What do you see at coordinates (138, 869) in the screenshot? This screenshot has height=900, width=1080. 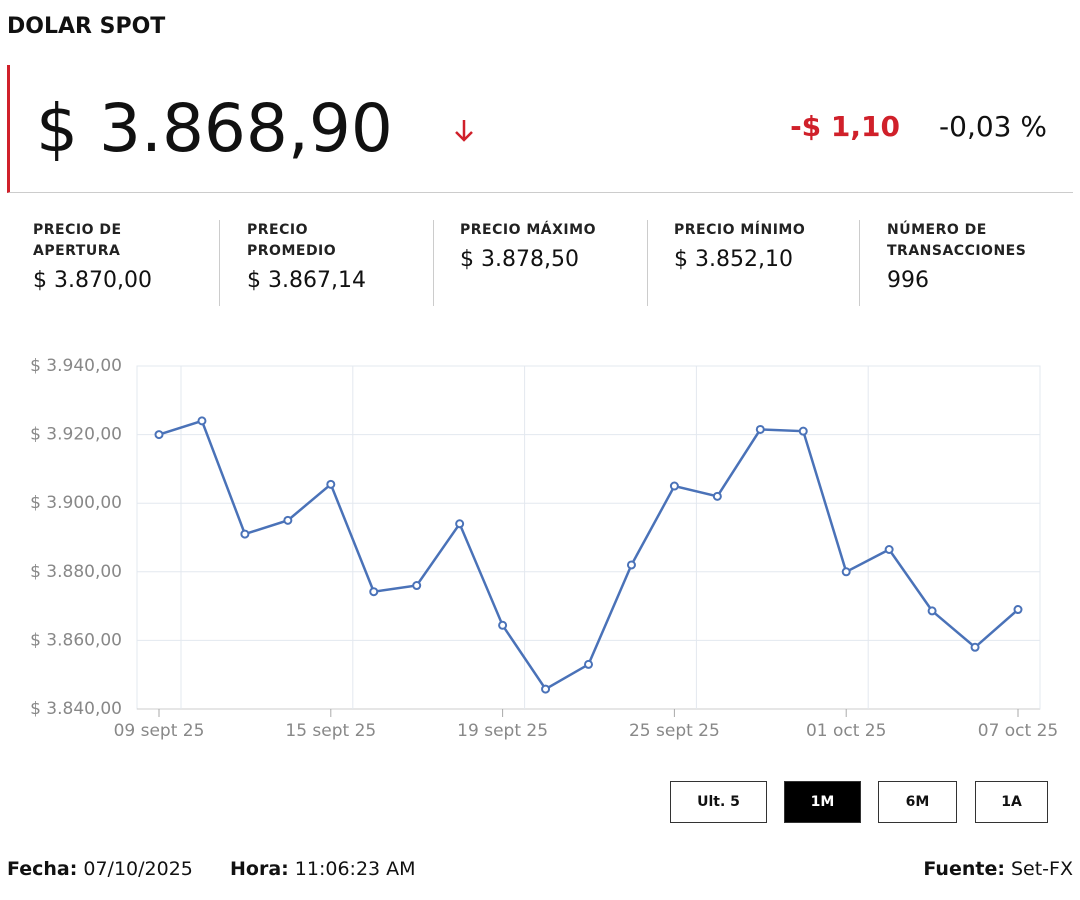 I see `date-value: 07/10/2025` at bounding box center [138, 869].